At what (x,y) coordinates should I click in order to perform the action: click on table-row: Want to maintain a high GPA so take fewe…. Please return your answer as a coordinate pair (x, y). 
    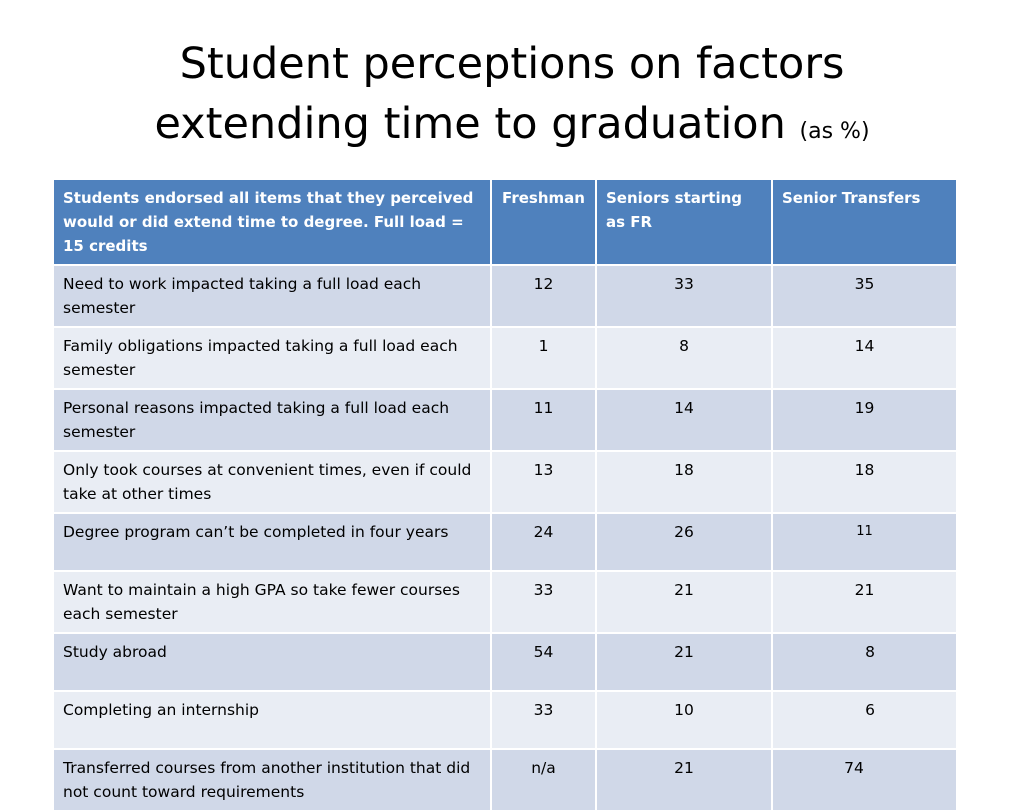
    Looking at the image, I should click on (505, 602).